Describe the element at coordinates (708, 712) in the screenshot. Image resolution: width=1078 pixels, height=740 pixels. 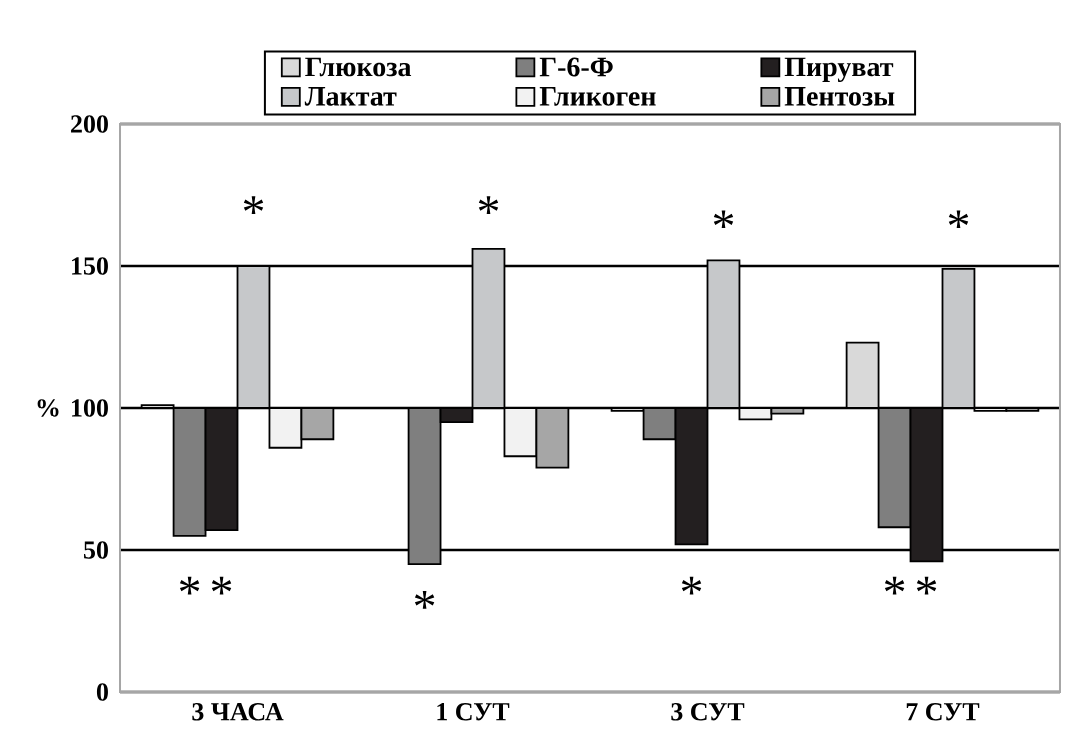
I see `x-tick-label: 3 СУТ` at that location.